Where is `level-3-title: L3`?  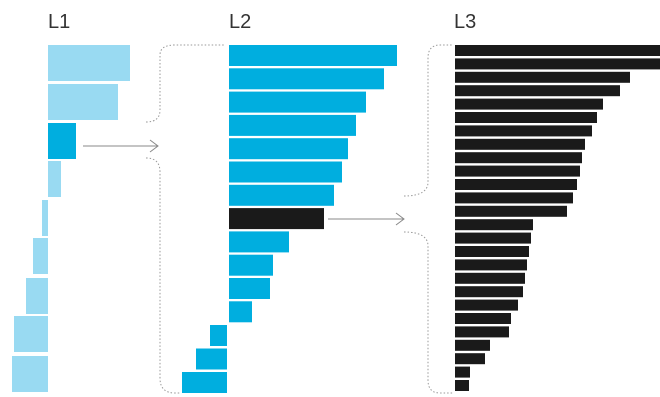
level-3-title: L3 is located at coordinates (465, 22).